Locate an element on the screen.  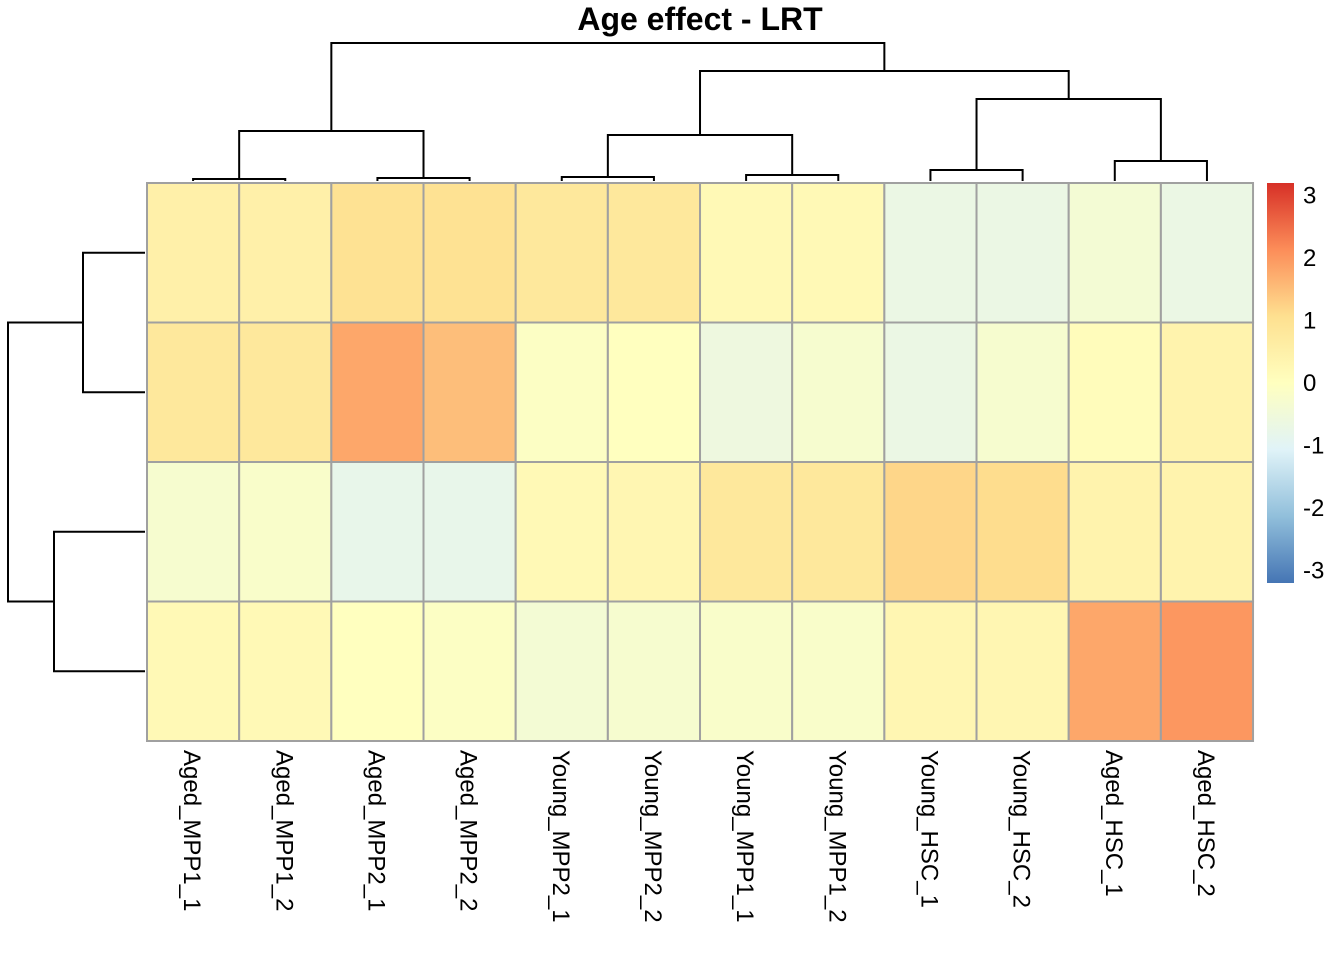
column-label: Aged_MPP1_1 is located at coordinates (191, 830).